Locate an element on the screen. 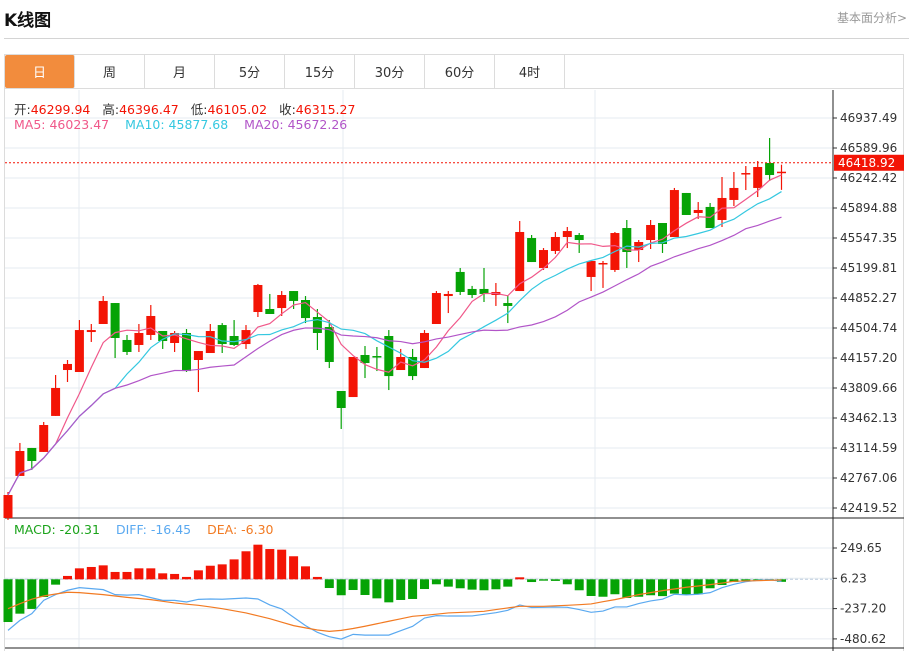 Image resolution: width=909 pixels, height=651 pixels. tab-4hour: 4时 is located at coordinates (530, 71).